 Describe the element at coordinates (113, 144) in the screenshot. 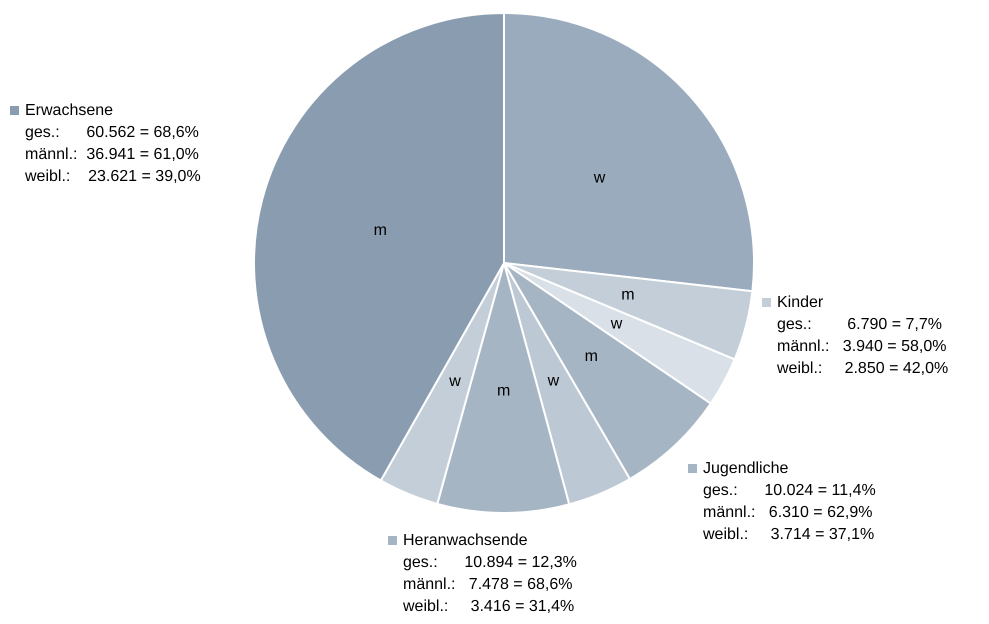

I see `text: Erwachsene ges.: 60.562 = 68,6% männl.: 36.941 = 61,0% weibl.: 23.621 = 39,0%` at that location.